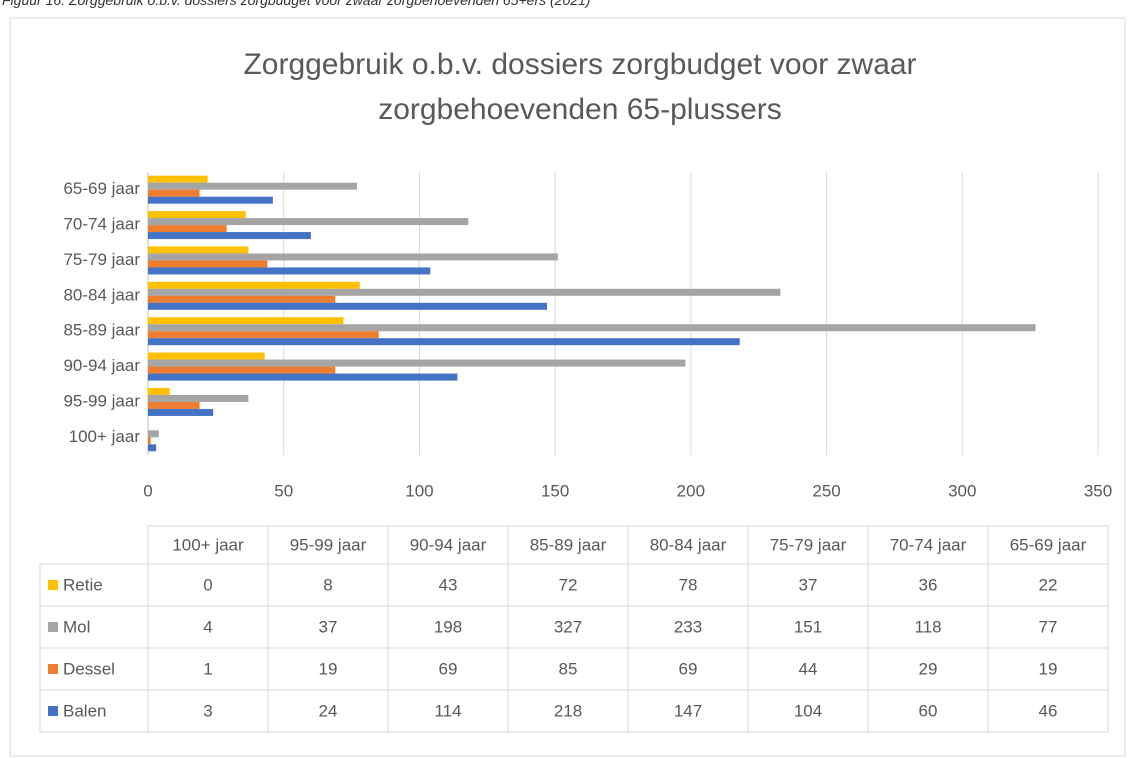  What do you see at coordinates (927, 626) in the screenshot?
I see `table-value: 118` at bounding box center [927, 626].